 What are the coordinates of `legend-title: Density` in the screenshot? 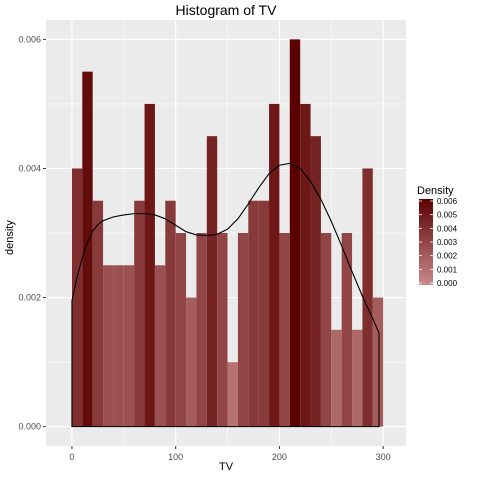 It's located at (435, 191).